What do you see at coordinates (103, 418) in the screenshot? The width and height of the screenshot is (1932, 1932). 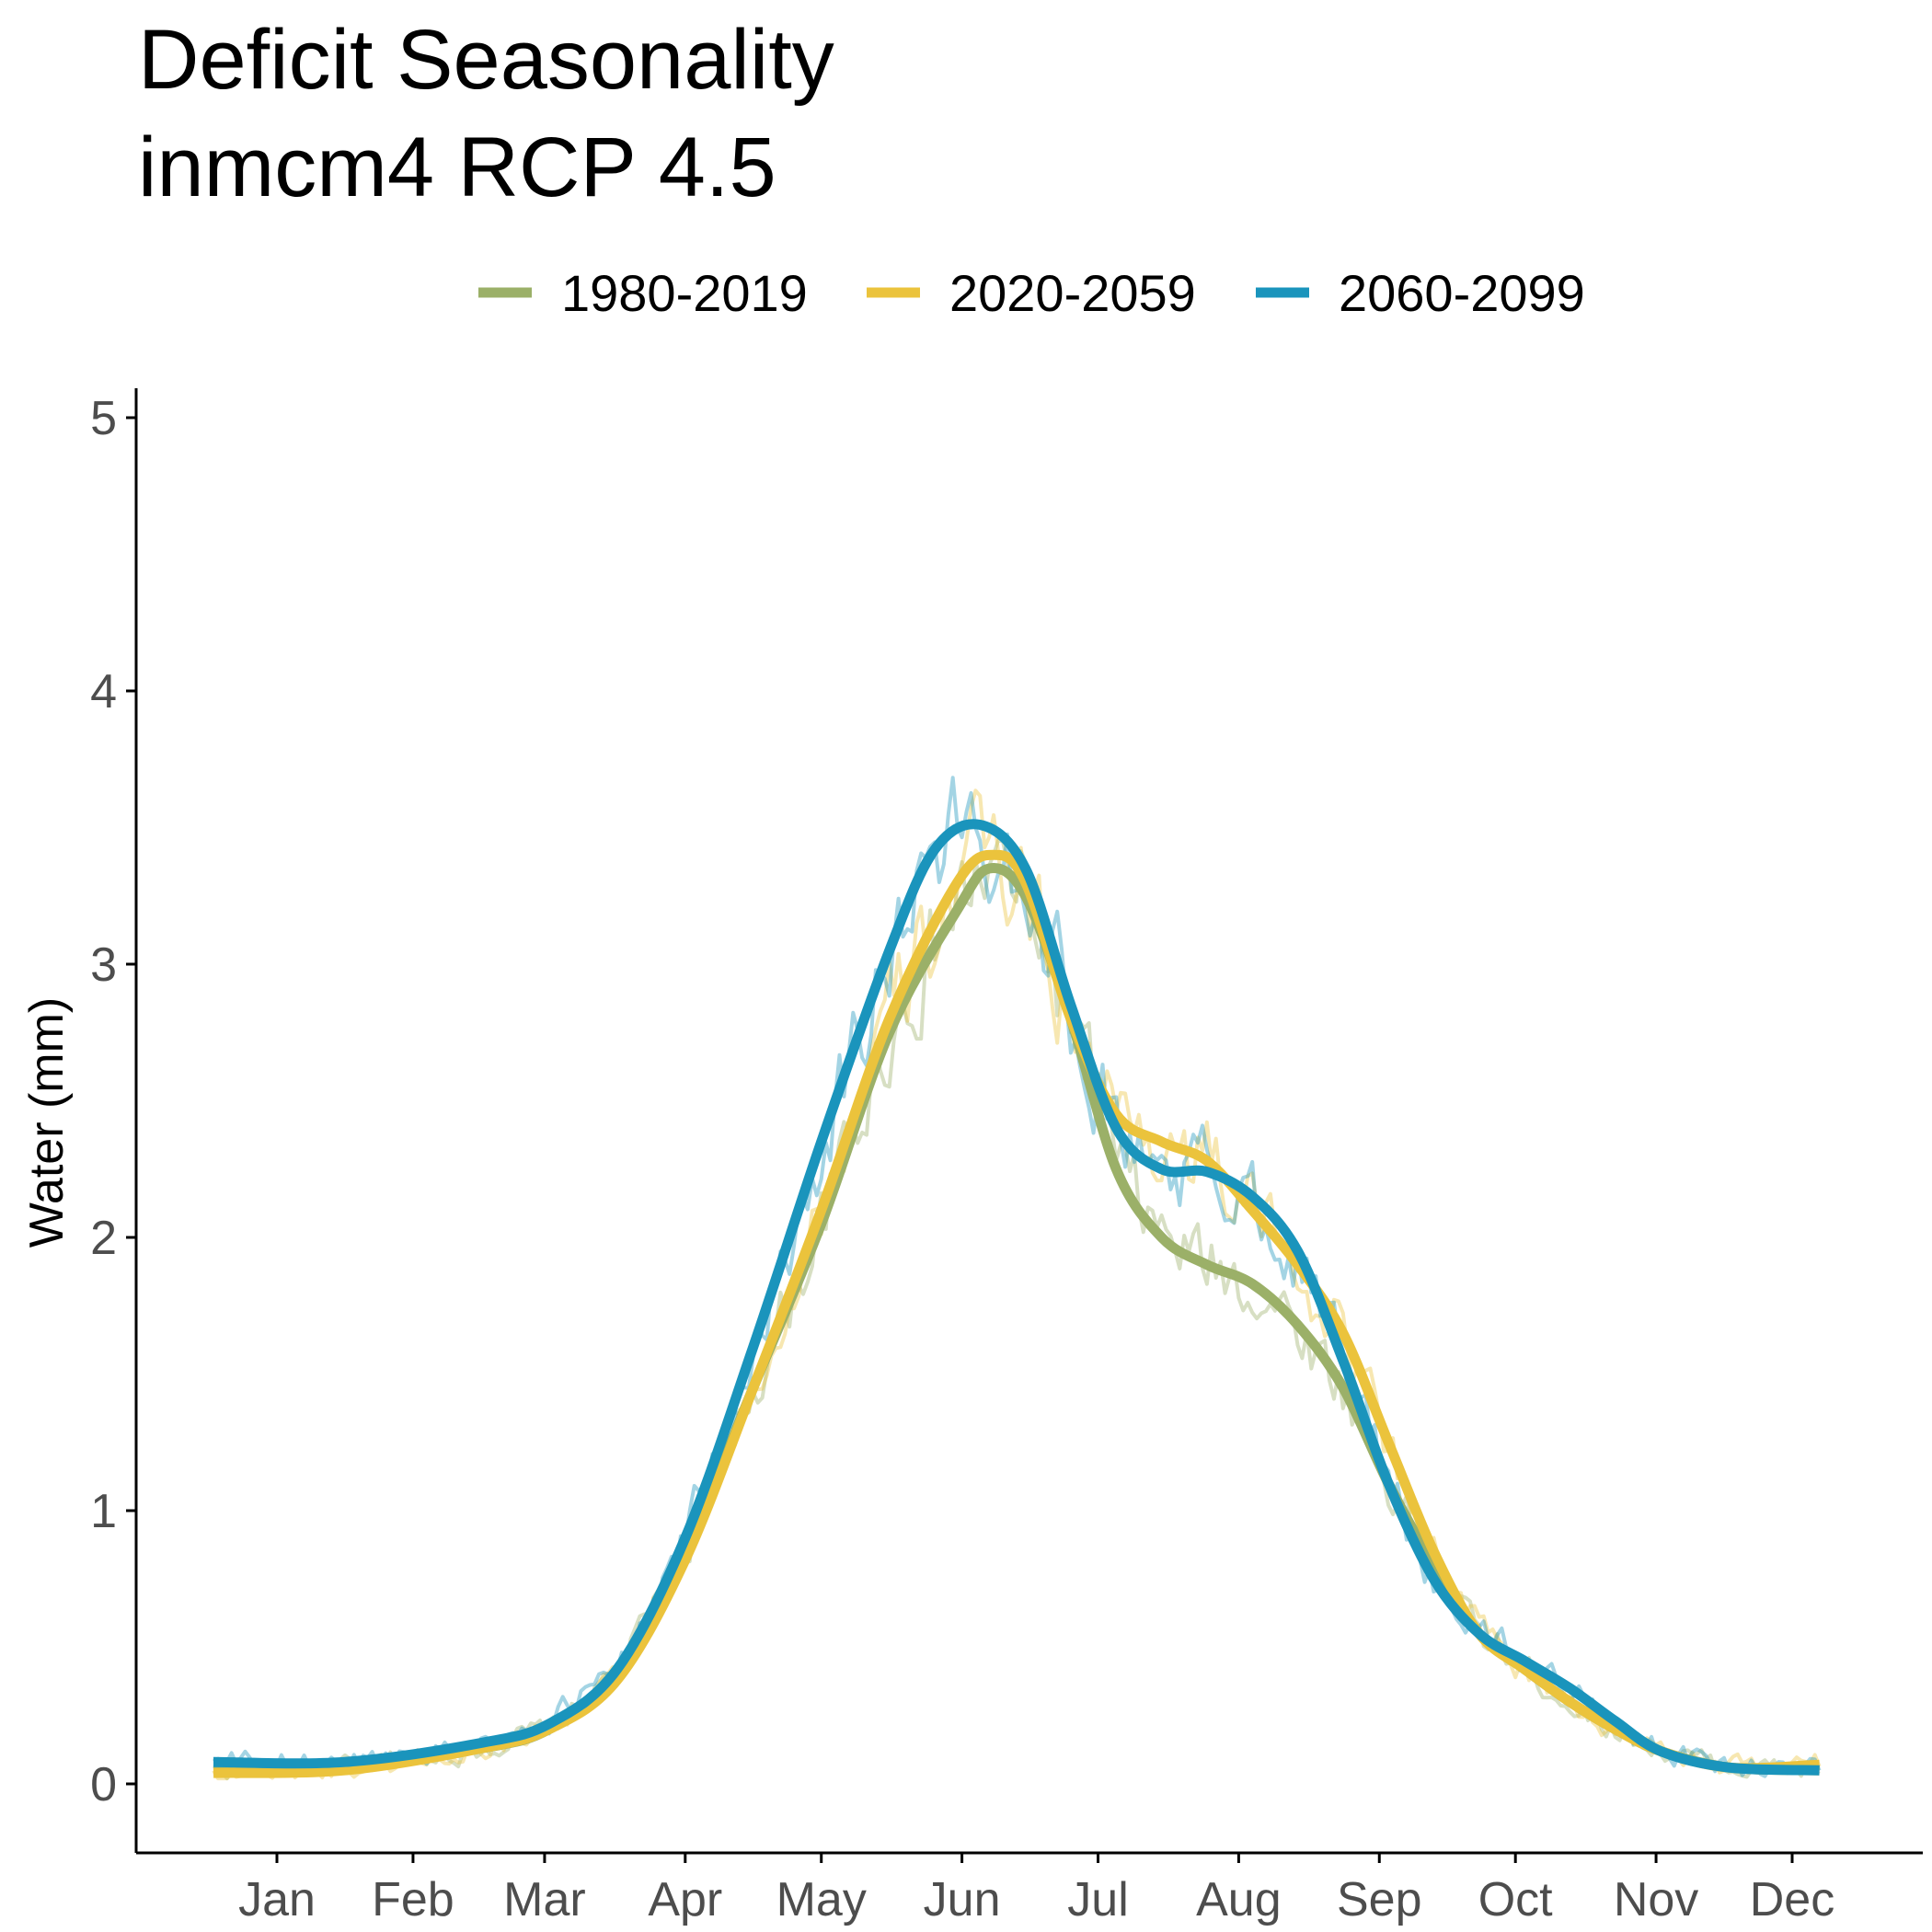 I see `y-tick-label-5: 5` at bounding box center [103, 418].